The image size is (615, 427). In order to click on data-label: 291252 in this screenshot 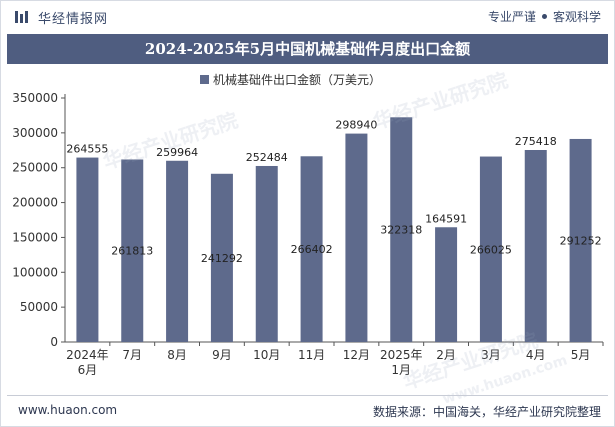, I will do `click(581, 240)`.